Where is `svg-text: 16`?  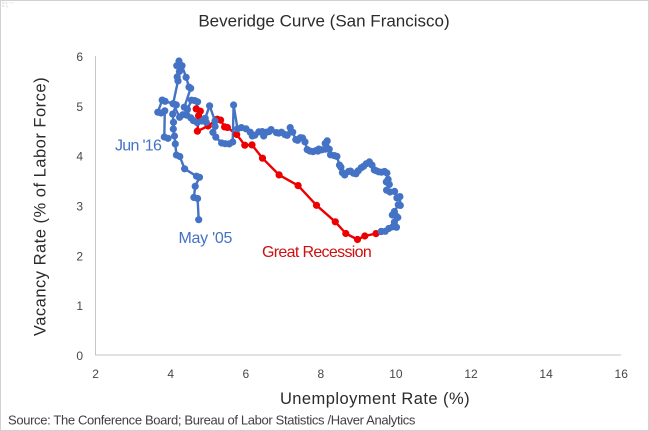 svg-text: 16 is located at coordinates (622, 374).